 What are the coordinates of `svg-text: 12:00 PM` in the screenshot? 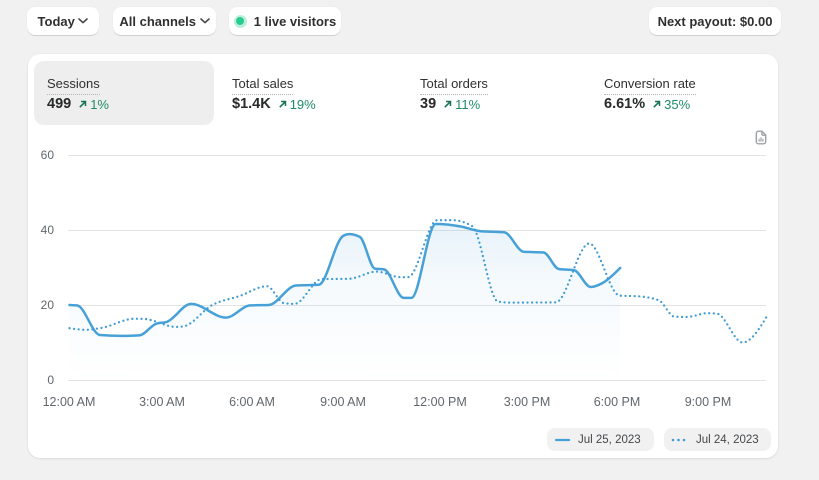 It's located at (440, 402).